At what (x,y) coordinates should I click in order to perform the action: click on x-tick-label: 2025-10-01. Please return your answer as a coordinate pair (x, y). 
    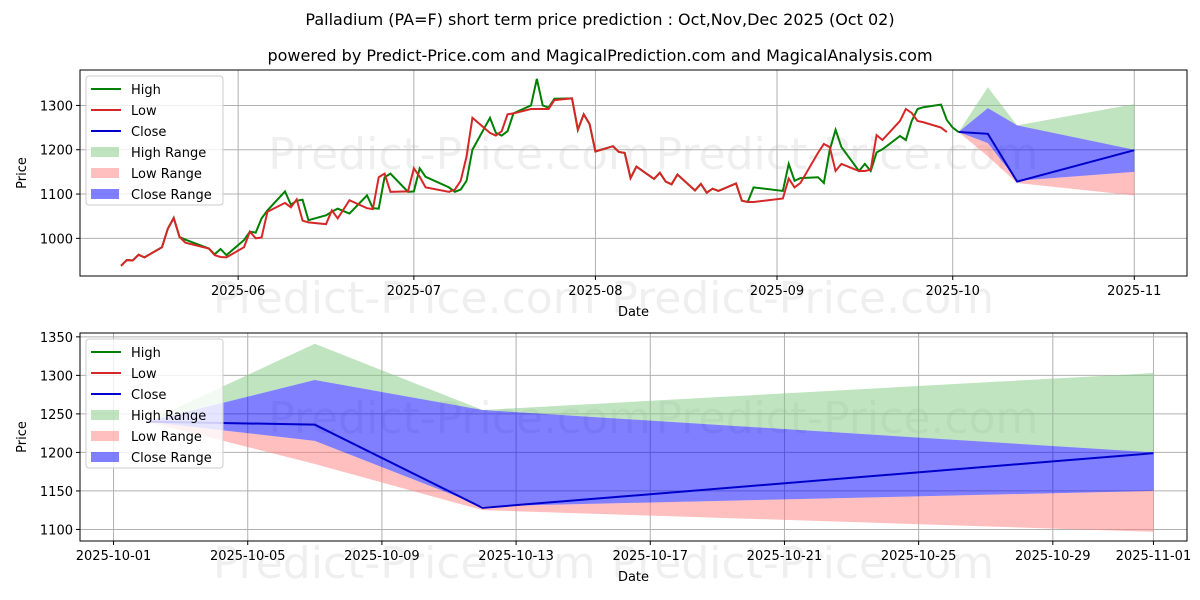
    Looking at the image, I should click on (114, 556).